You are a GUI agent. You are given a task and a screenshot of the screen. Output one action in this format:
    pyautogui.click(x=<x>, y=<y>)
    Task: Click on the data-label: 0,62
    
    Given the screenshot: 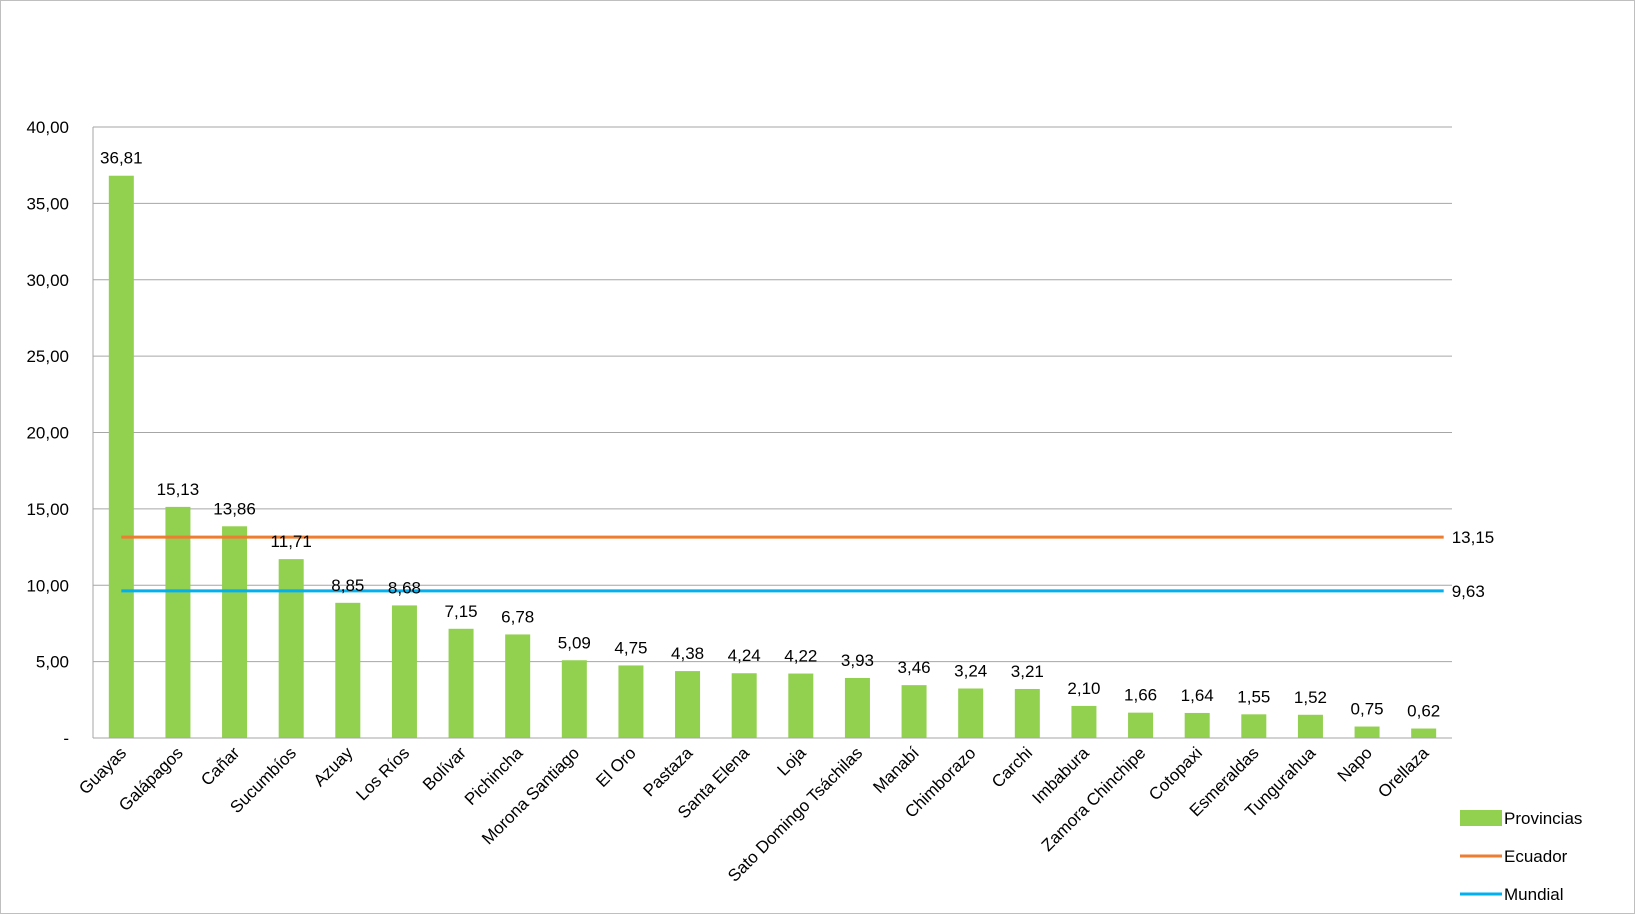 What is the action you would take?
    pyautogui.click(x=1423, y=711)
    